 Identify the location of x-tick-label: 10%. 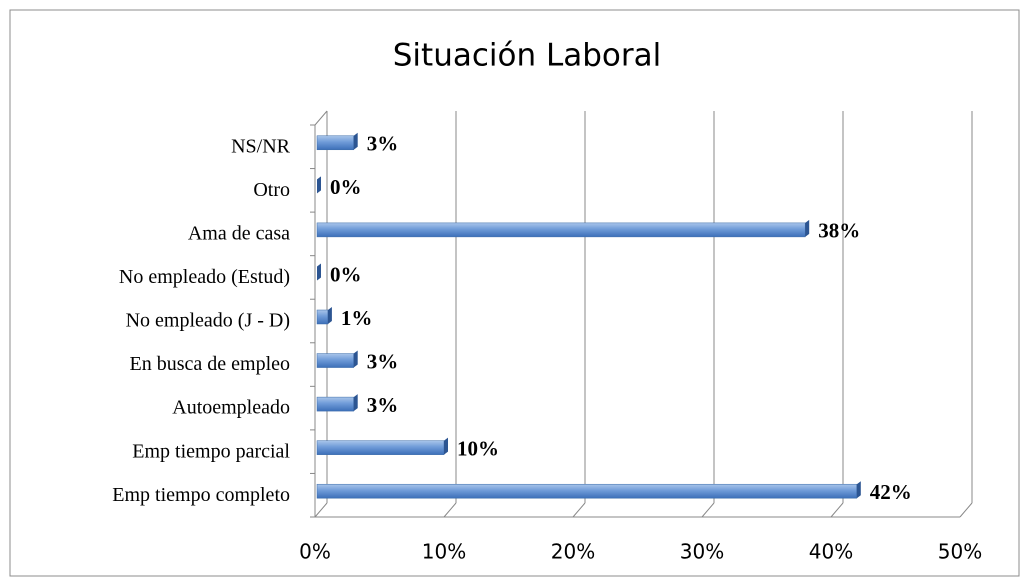
(444, 552).